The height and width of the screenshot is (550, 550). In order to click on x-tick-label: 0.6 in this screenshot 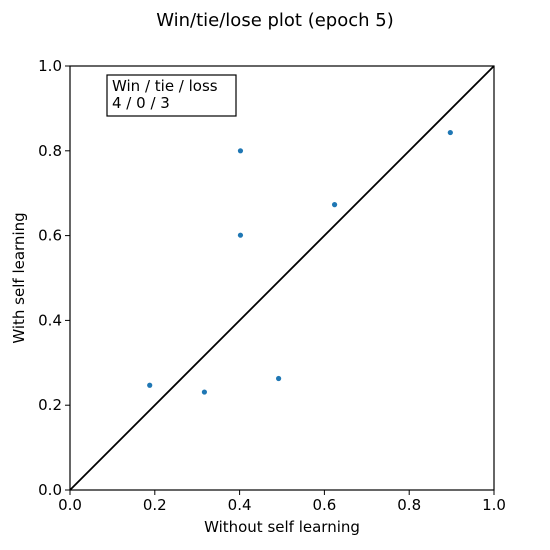, I will do `click(324, 505)`.